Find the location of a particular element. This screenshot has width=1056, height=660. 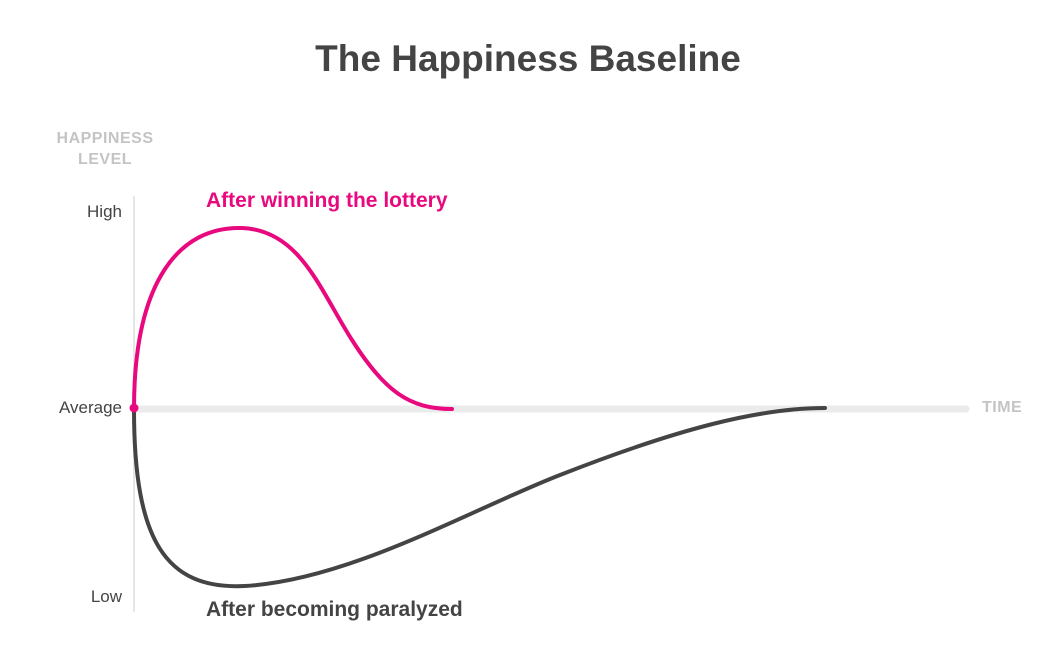

origin-point is located at coordinates (134, 408).